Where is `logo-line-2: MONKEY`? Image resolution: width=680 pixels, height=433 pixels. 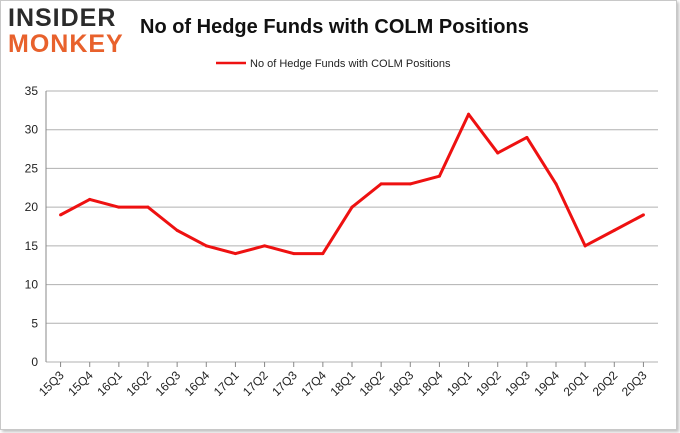 logo-line-2: MONKEY is located at coordinates (66, 44).